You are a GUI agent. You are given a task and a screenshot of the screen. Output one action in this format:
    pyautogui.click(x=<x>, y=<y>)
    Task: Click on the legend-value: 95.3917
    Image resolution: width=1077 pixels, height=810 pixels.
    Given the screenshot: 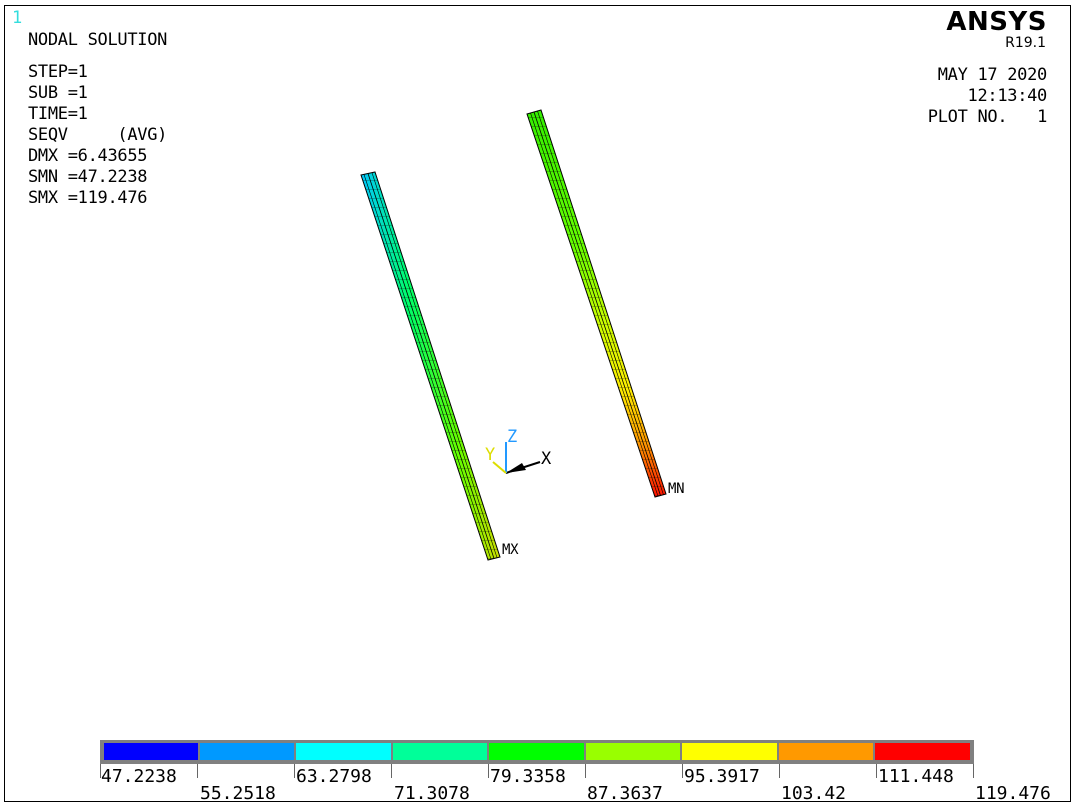 What is the action you would take?
    pyautogui.click(x=722, y=776)
    